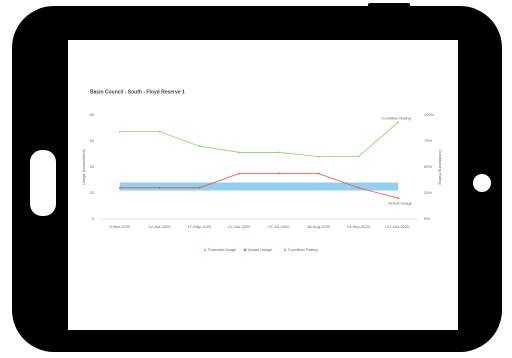  What do you see at coordinates (239, 226) in the screenshot?
I see `x-tick-label: 21-Jun-2020` at bounding box center [239, 226].